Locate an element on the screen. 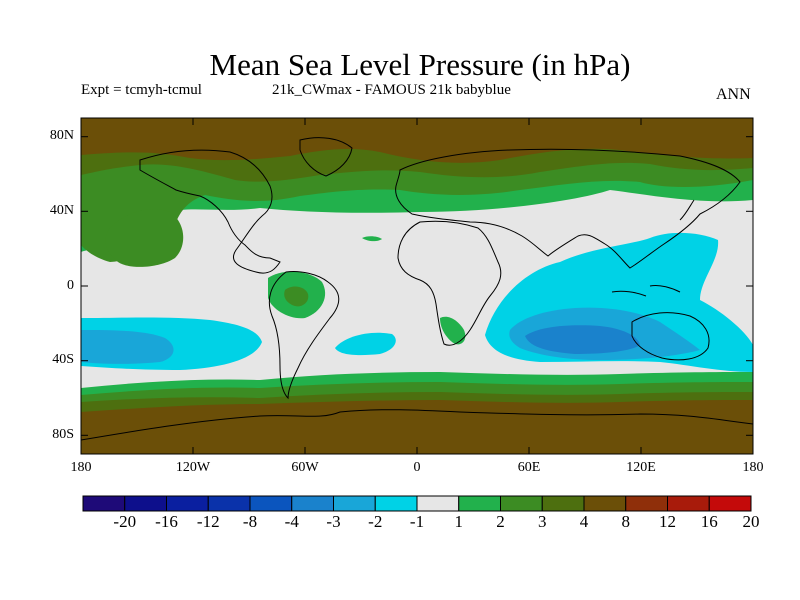 This screenshot has width=800, height=600. colorbar-label: 1 is located at coordinates (459, 521).